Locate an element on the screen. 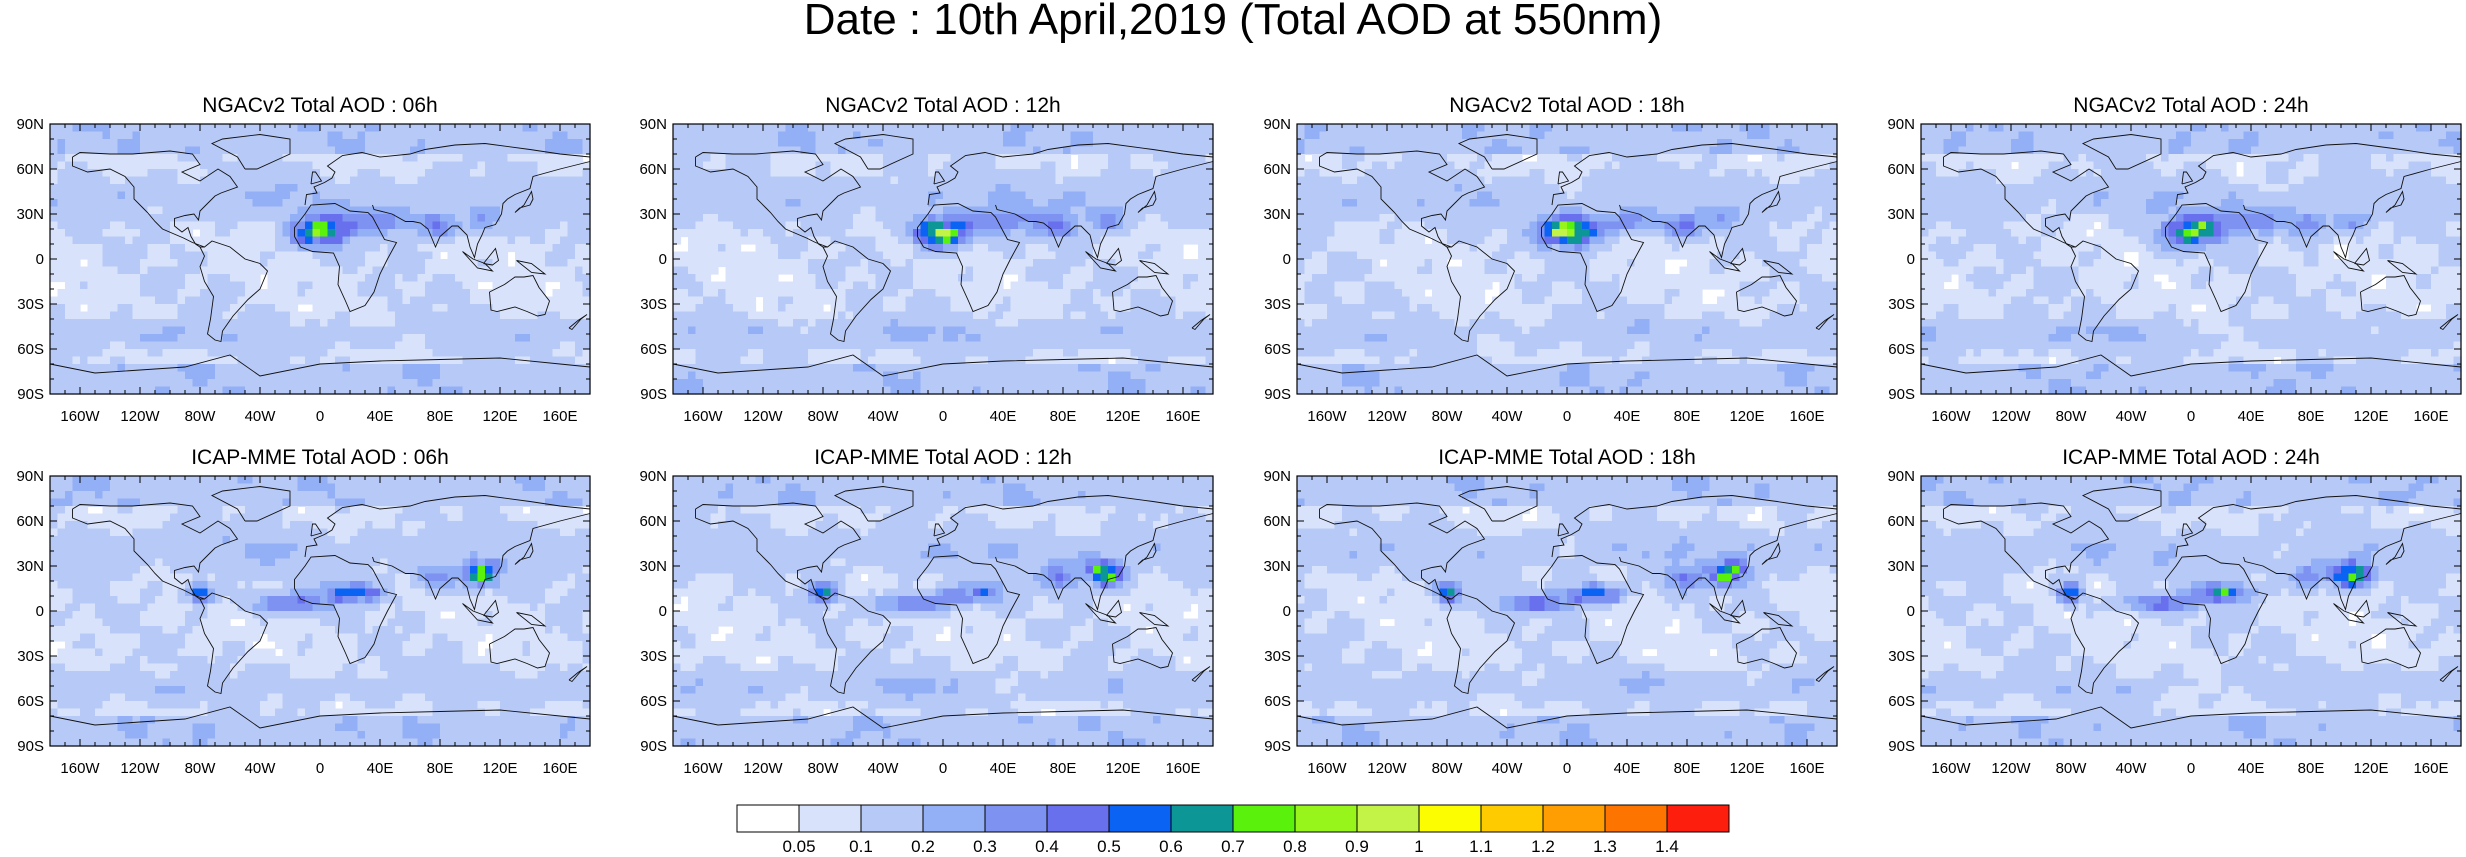  lat-tick-label: 30S is located at coordinates (24, 304).